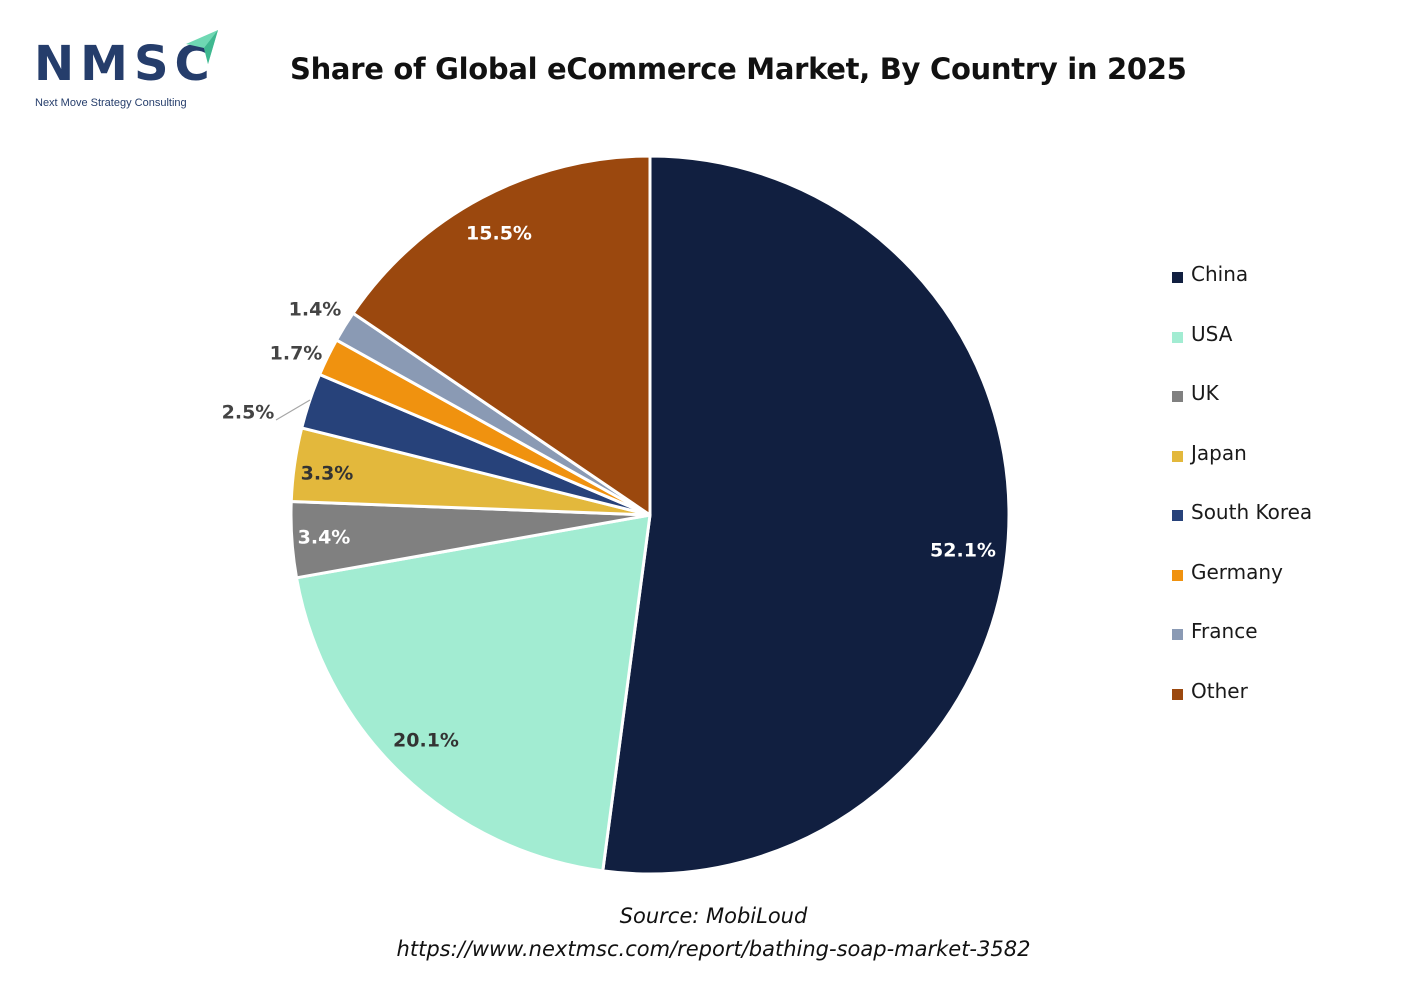 This screenshot has height=1006, width=1427. Describe the element at coordinates (501, 335) in the screenshot. I see `pie-slice-other` at that location.